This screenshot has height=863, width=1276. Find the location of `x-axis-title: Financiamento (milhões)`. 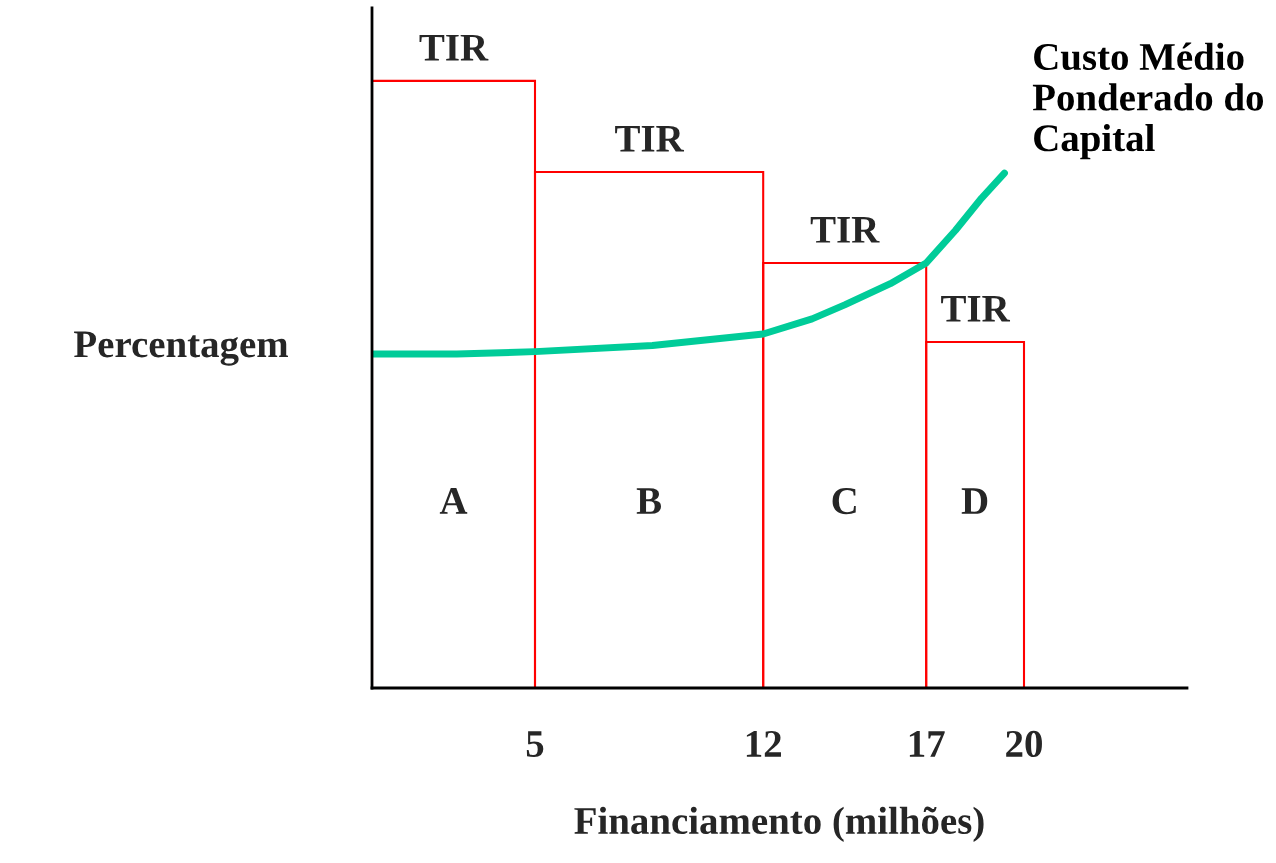

x-axis-title: Financiamento (milhões) is located at coordinates (779, 824).